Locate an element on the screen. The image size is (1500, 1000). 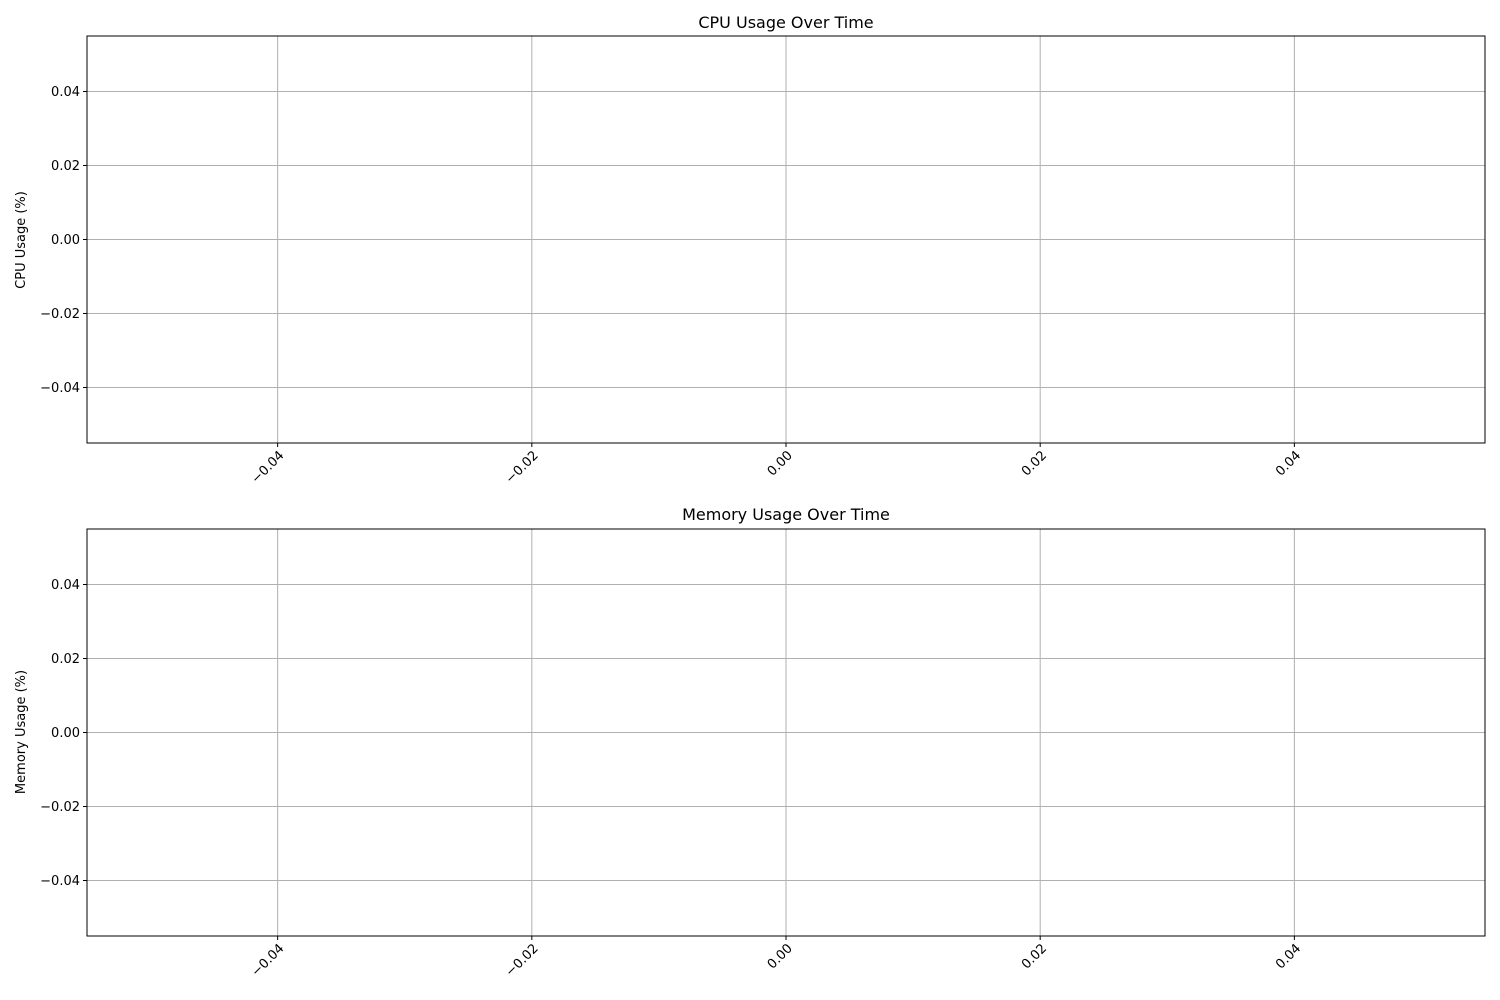
y-axis-label: Memory Usage (%) is located at coordinates (21, 732).